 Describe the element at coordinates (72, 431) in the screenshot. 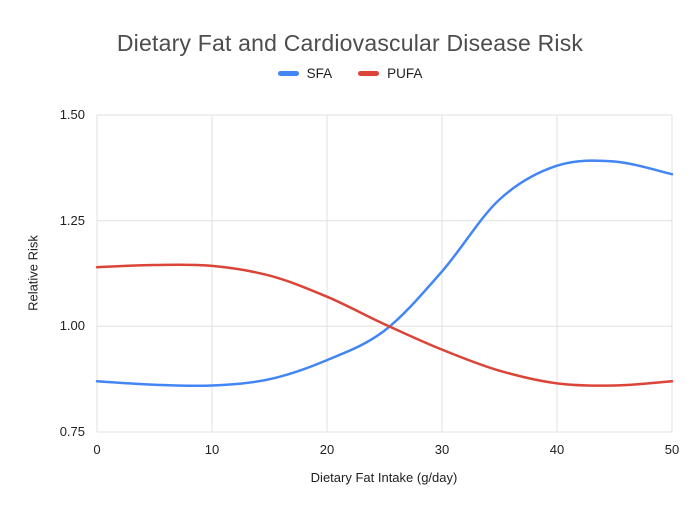

I see `y-tick-label: 0.75` at that location.